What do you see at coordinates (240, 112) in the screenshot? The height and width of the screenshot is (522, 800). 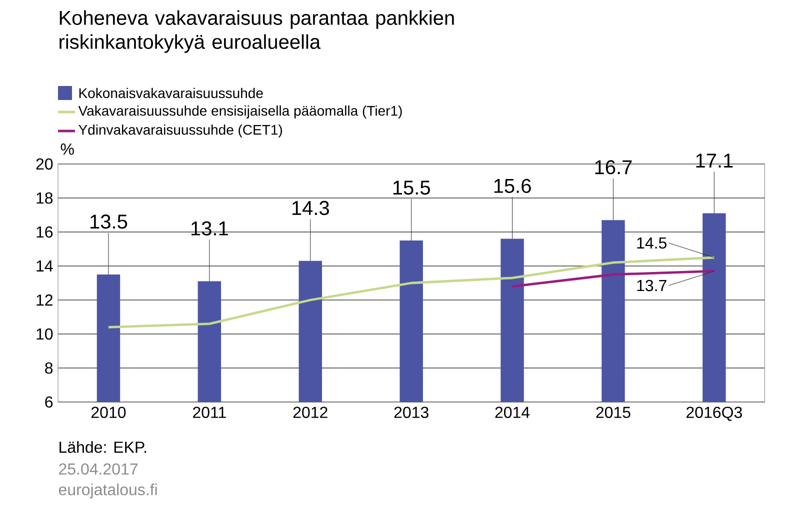 I see `legend-label: Vakavaraisuussuhde ensisijaisella pääomalla (Tier1)` at bounding box center [240, 112].